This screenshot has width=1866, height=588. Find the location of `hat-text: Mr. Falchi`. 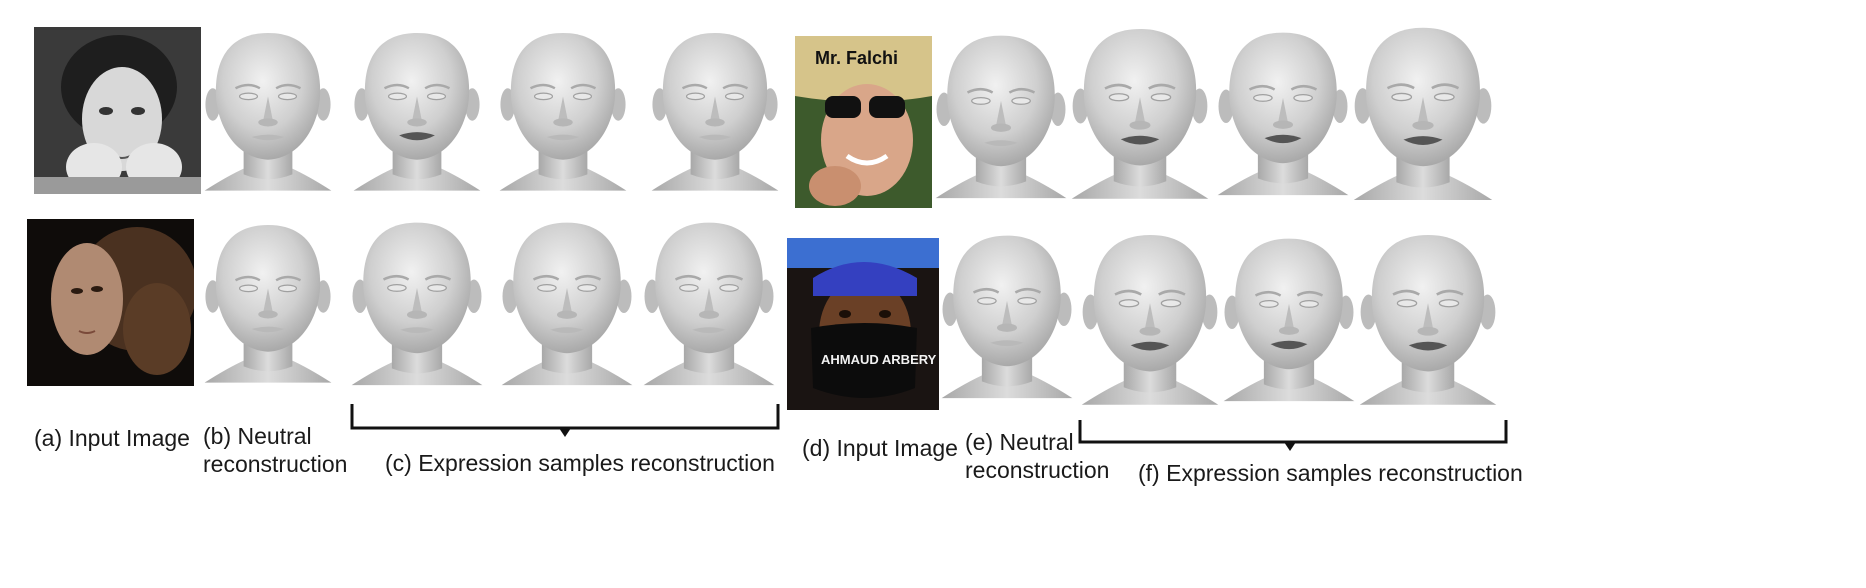

hat-text: Mr. Falchi is located at coordinates (856, 58).